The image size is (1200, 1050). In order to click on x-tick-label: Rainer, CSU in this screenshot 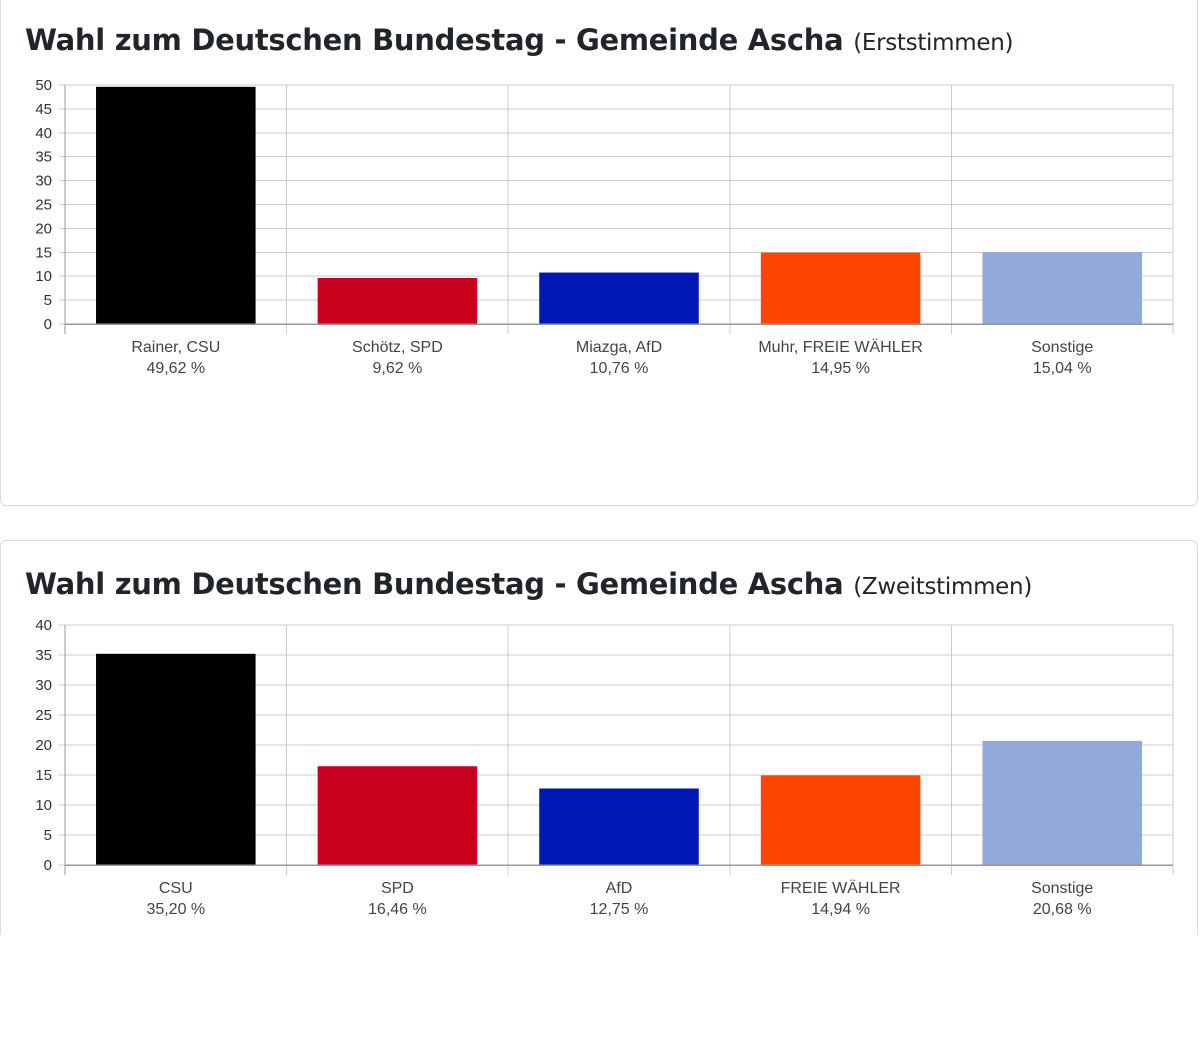, I will do `click(175, 347)`.